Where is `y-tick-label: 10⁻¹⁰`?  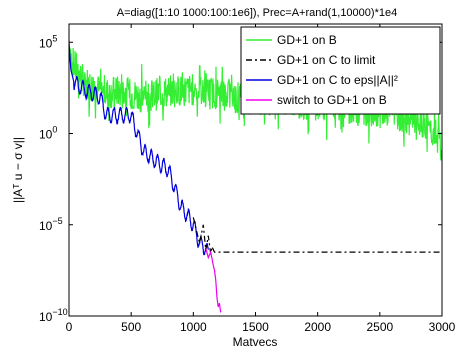 y-tick-label: 10⁻¹⁰ is located at coordinates (53, 315).